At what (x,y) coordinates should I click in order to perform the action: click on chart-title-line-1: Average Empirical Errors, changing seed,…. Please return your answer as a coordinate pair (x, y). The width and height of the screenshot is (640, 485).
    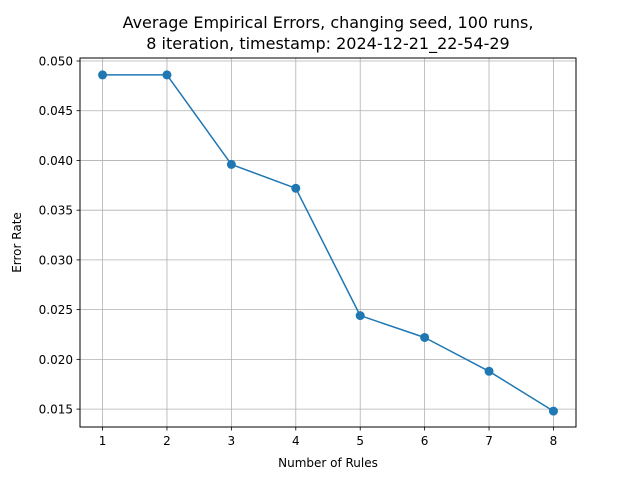
    Looking at the image, I should click on (328, 22).